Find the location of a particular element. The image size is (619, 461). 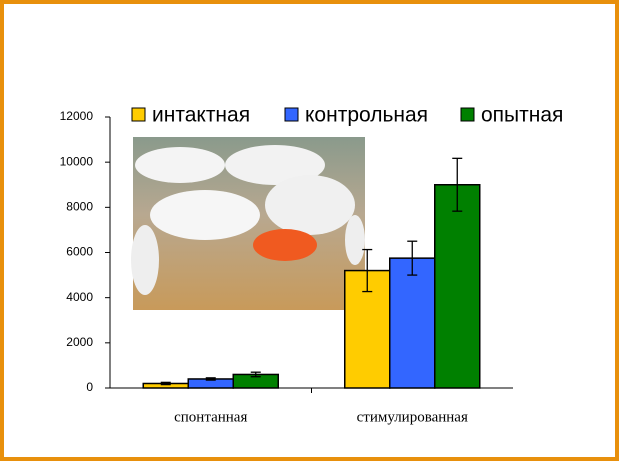

x-tick-label: стимулированная is located at coordinates (412, 417).